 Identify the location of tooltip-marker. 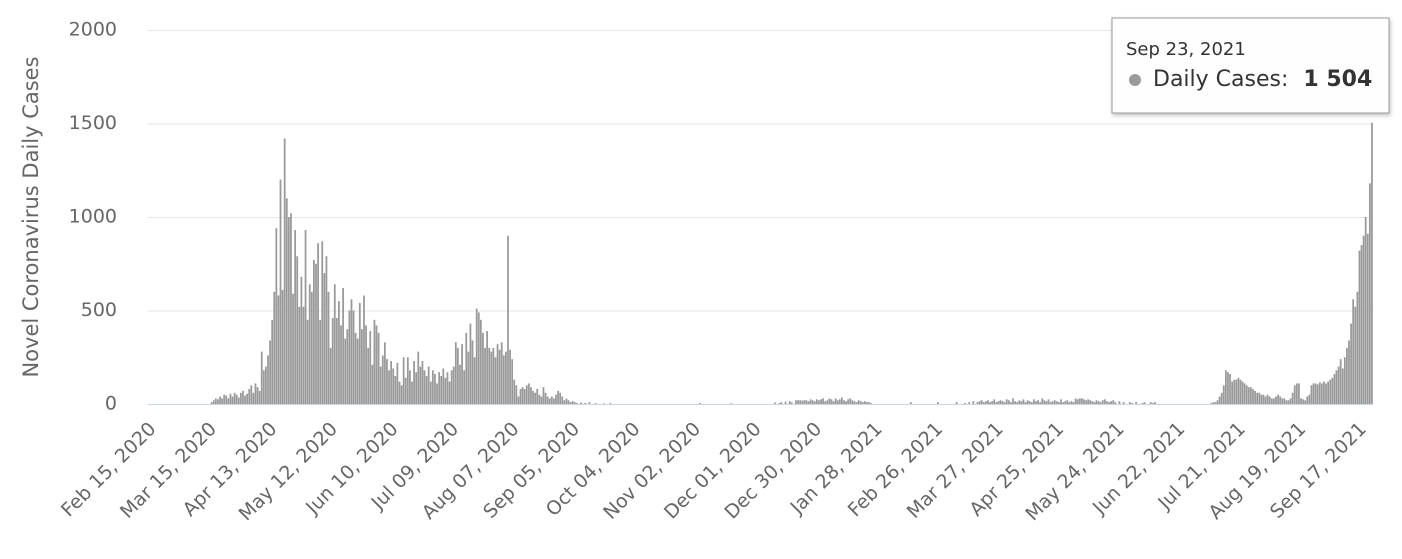
(1135, 80).